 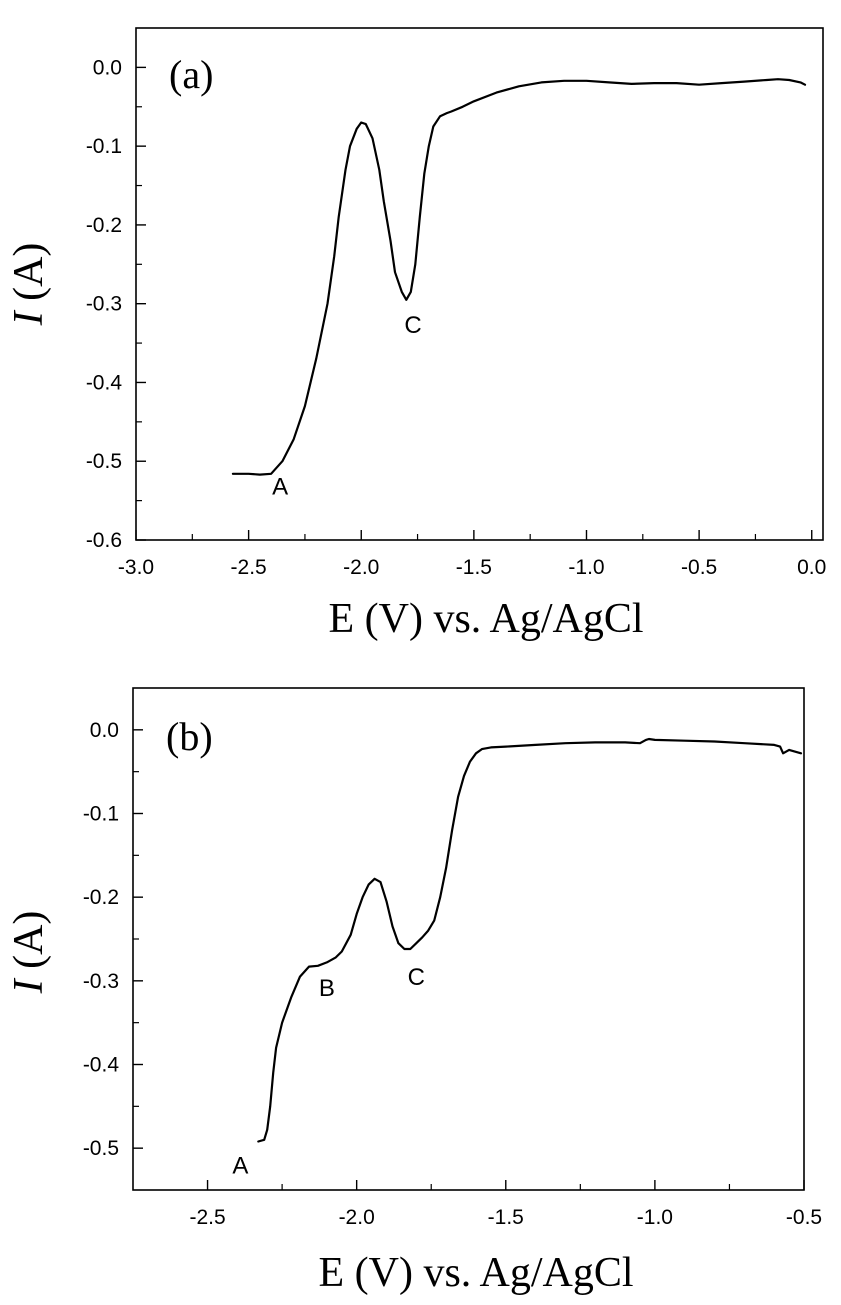 I want to click on x-tick-label: 0.0, so click(x=811, y=567).